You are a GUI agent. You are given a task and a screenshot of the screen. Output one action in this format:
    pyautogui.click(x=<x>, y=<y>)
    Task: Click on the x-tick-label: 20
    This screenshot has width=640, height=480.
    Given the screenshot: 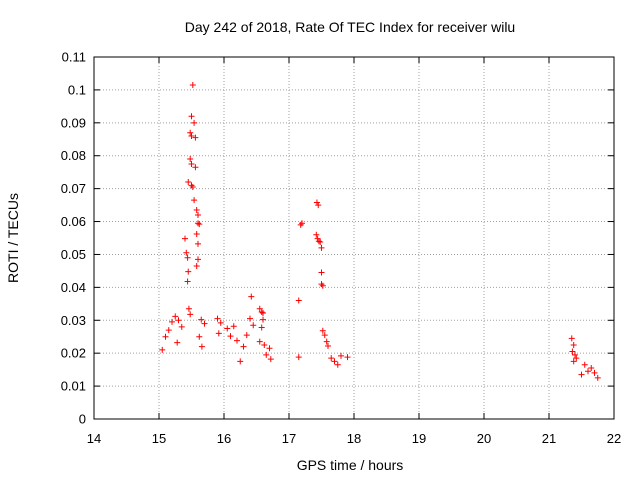 What is the action you would take?
    pyautogui.click(x=484, y=438)
    